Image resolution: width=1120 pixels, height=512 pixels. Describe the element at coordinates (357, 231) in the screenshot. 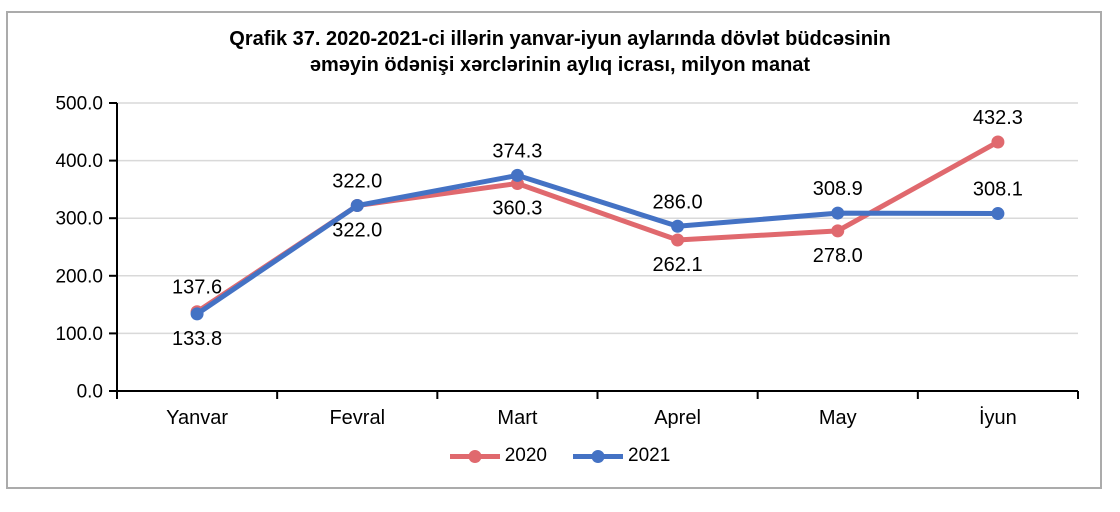

I see `data-label-2020: 322.0` at that location.